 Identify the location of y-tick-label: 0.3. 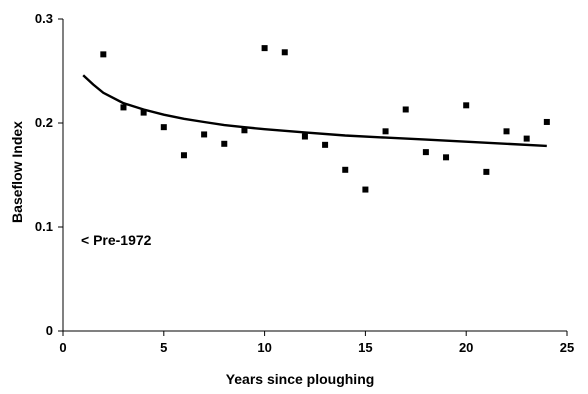
(44, 18).